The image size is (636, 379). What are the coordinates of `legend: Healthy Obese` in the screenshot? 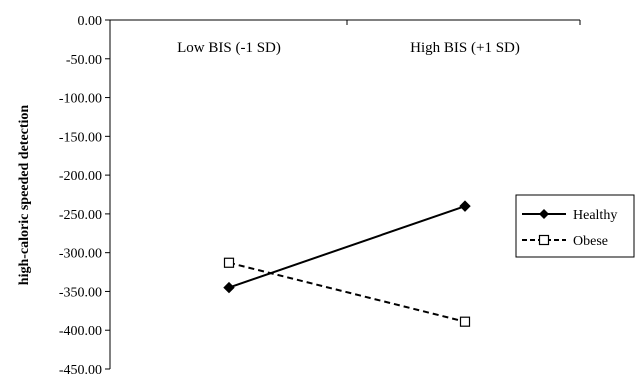 It's located at (575, 226).